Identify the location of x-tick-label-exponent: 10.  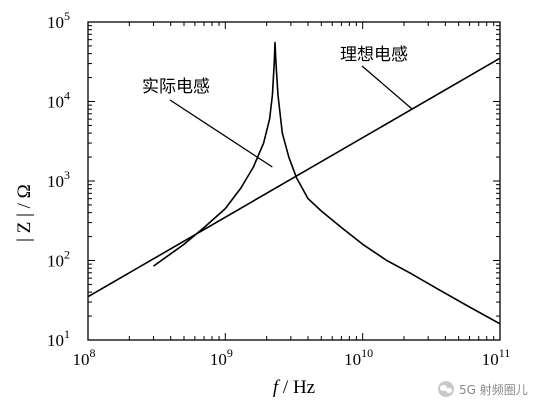
(367, 353).